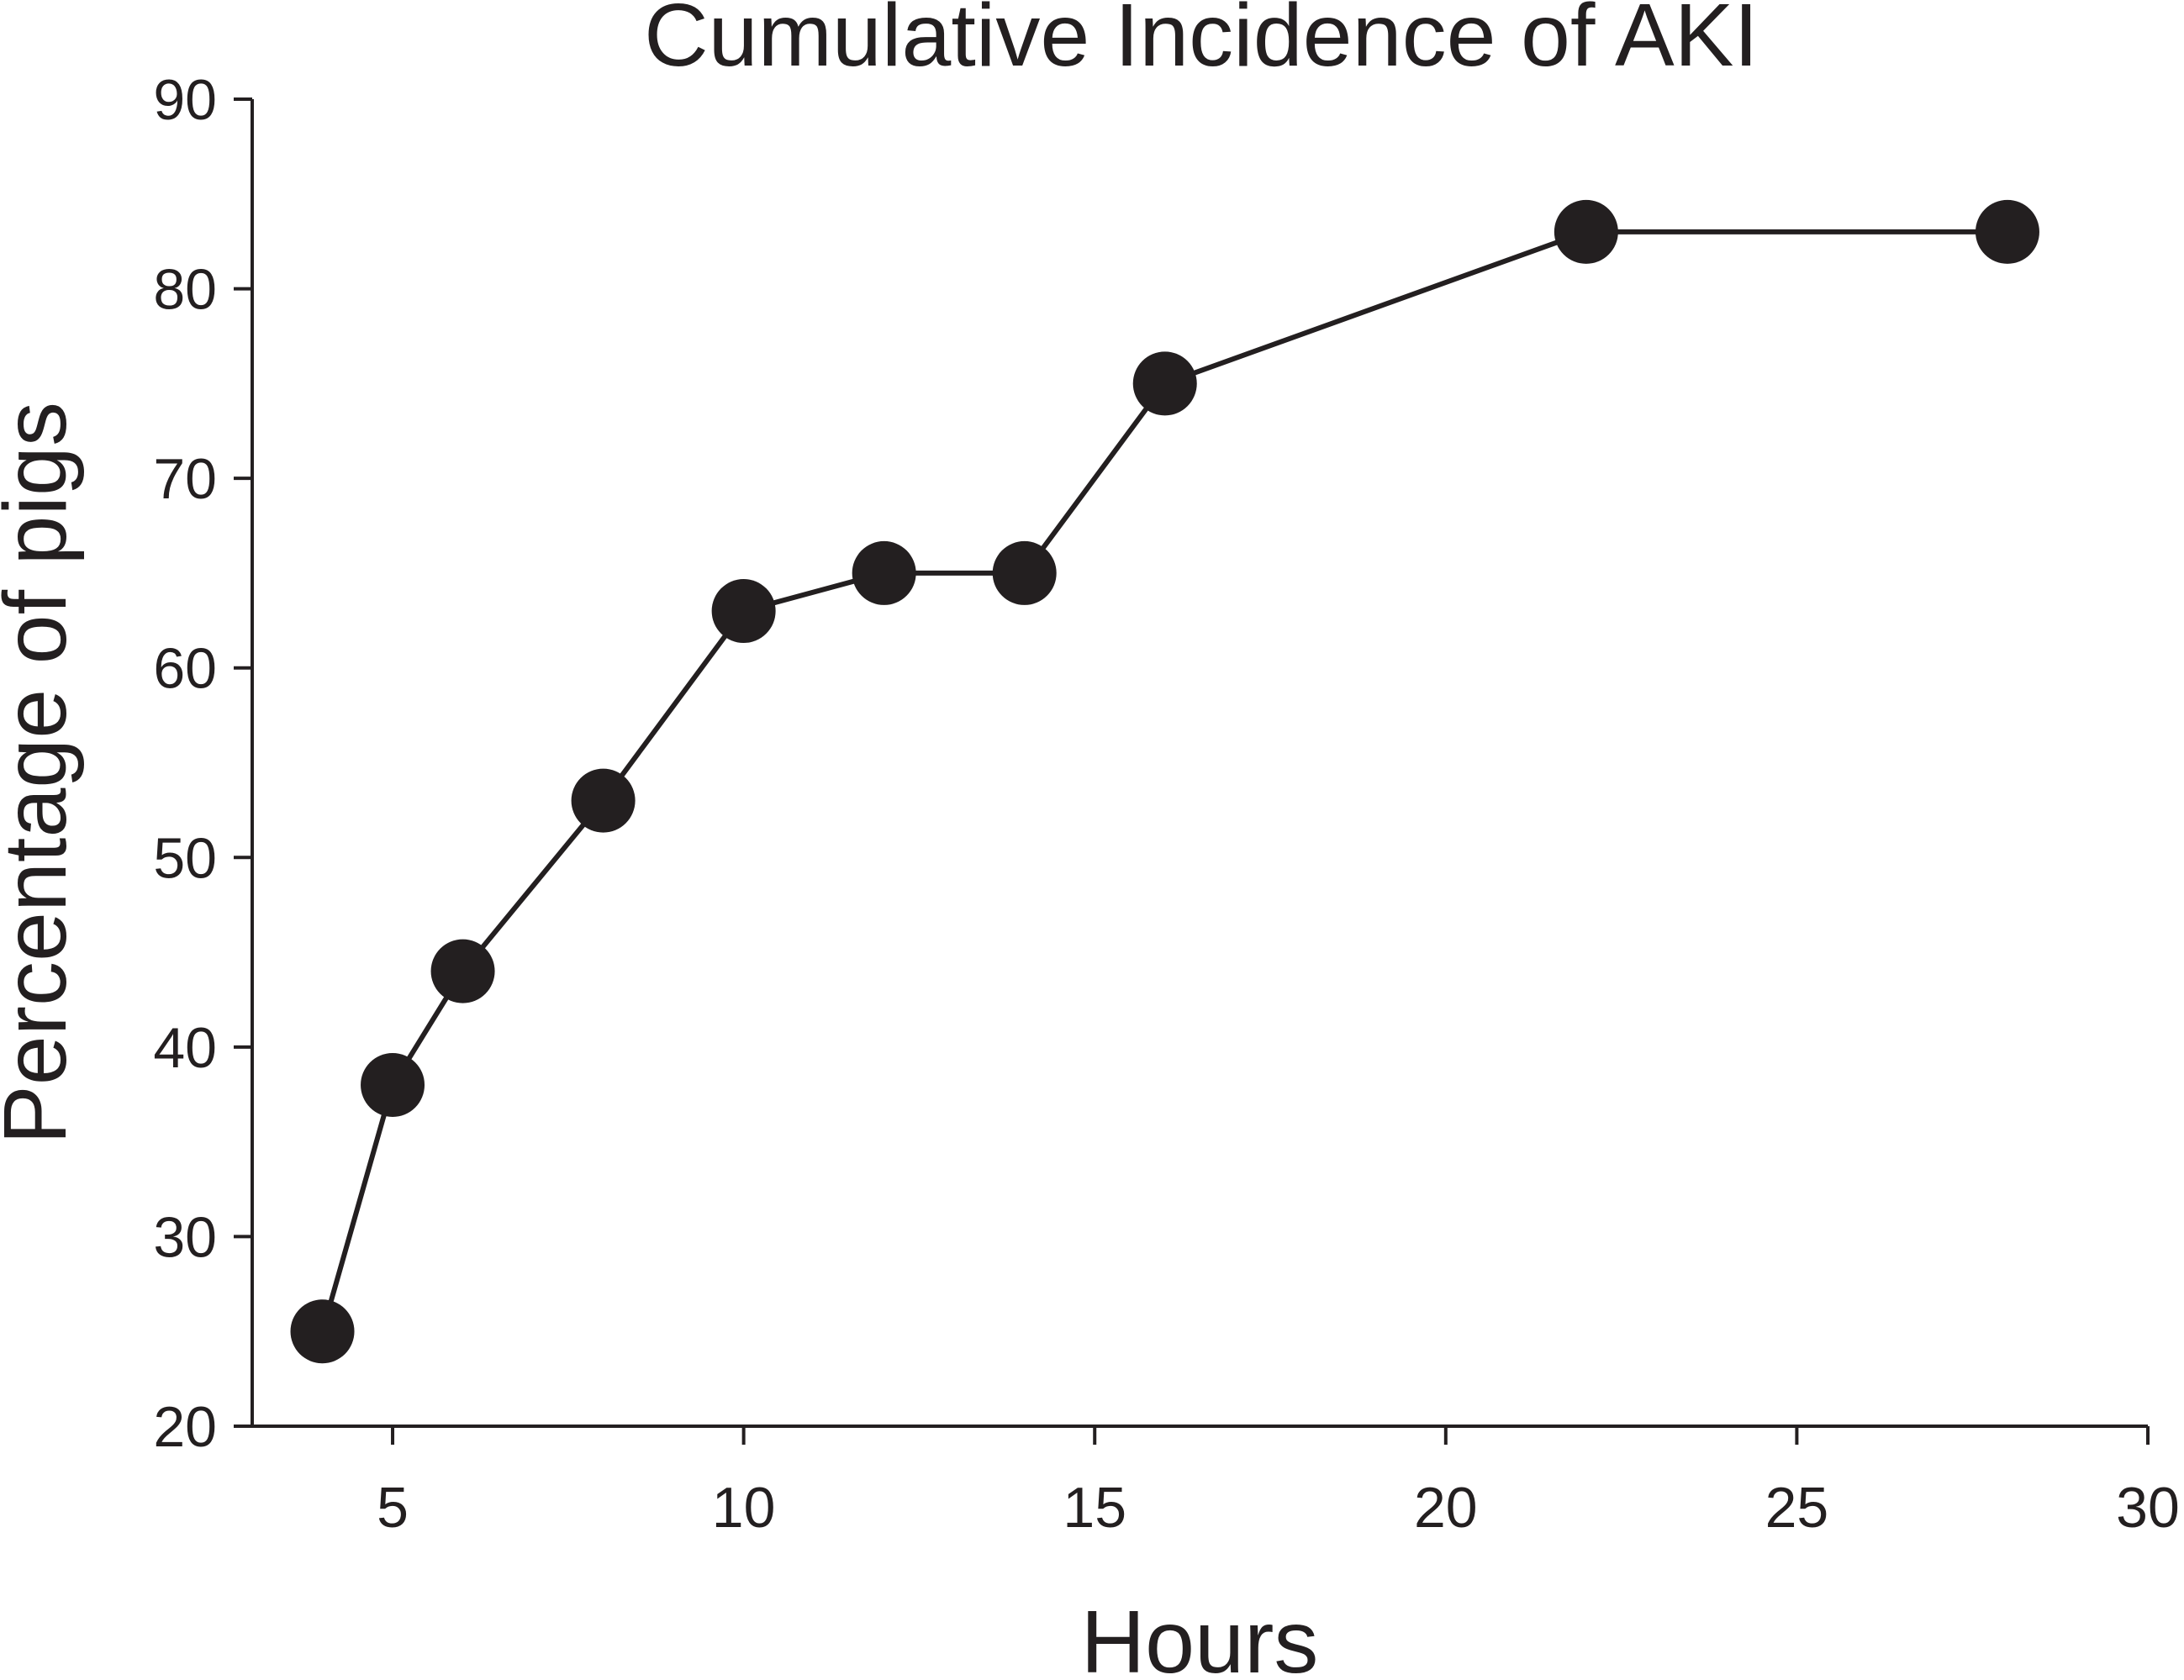  Describe the element at coordinates (1094, 1508) in the screenshot. I see `x-tick-label: 15` at that location.